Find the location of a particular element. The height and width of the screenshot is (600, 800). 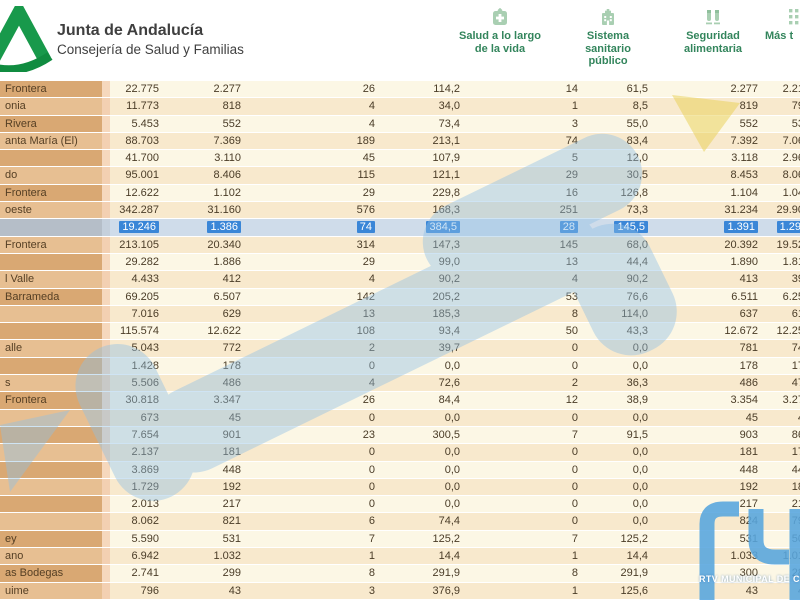

value-cell: 145 is located at coordinates (525, 244).